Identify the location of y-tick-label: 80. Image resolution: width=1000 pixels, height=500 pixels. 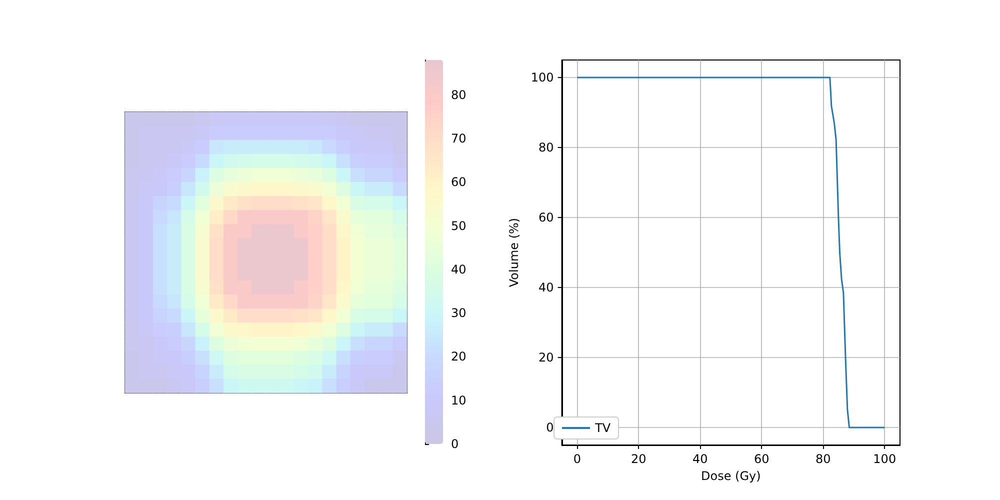
(546, 147).